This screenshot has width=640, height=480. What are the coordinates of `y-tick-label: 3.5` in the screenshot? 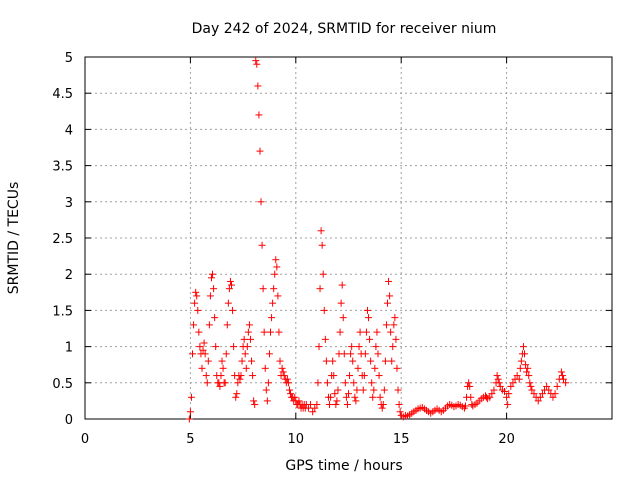 It's located at (62, 167).